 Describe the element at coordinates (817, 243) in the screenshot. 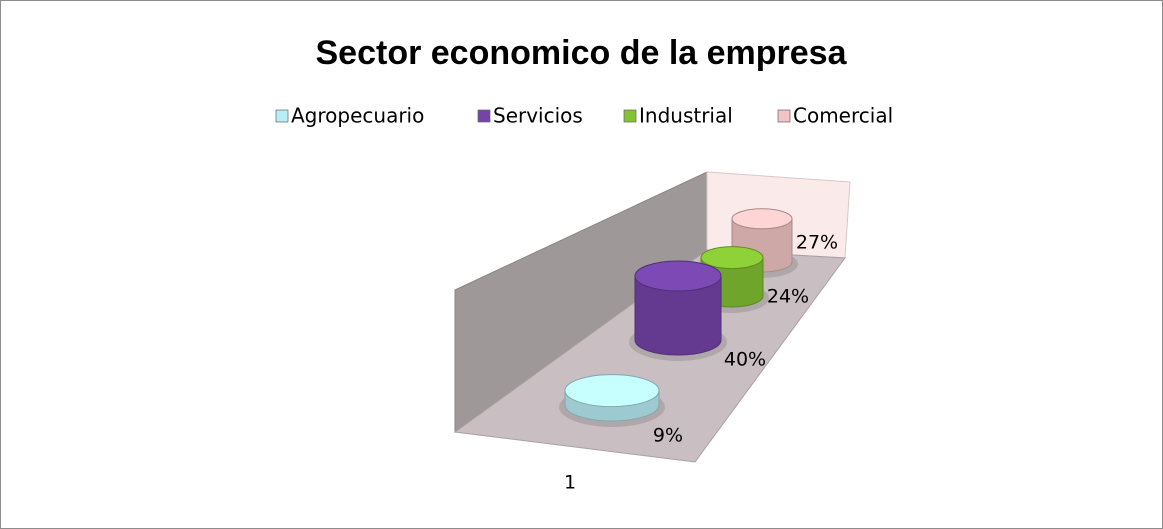

I see `data-label: 27%` at that location.